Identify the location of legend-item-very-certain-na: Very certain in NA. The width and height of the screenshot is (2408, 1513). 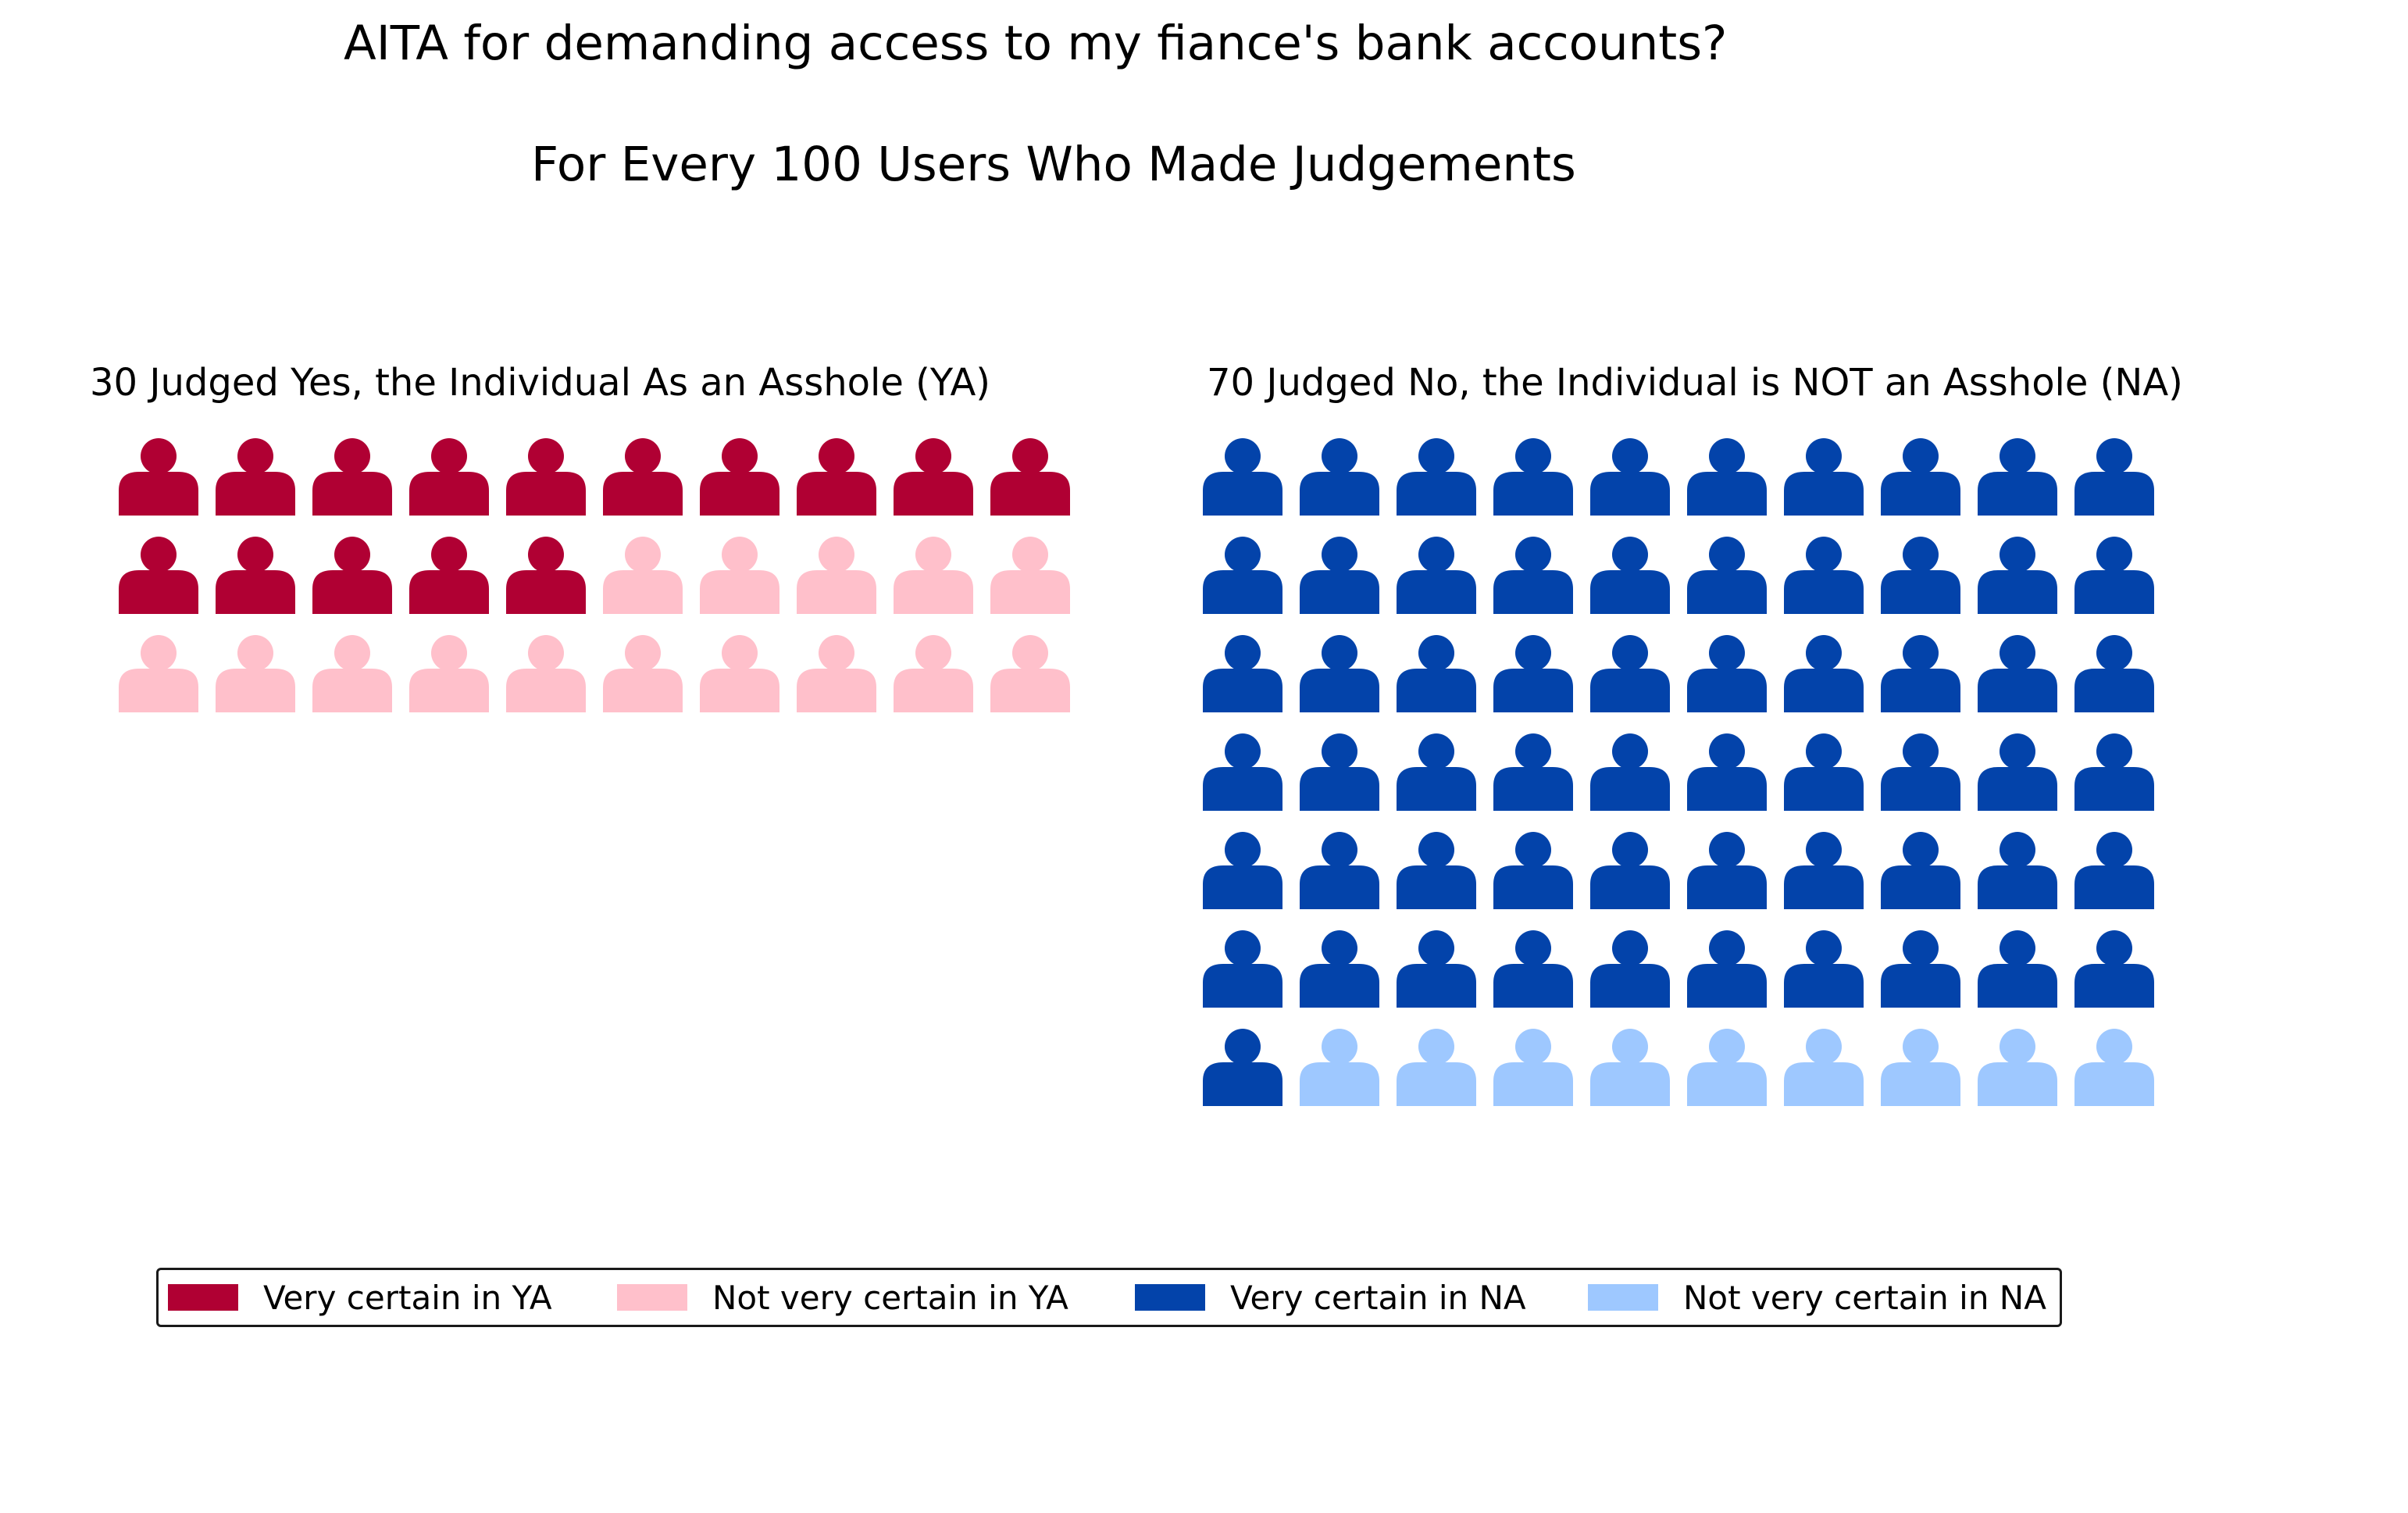
(1330, 1297).